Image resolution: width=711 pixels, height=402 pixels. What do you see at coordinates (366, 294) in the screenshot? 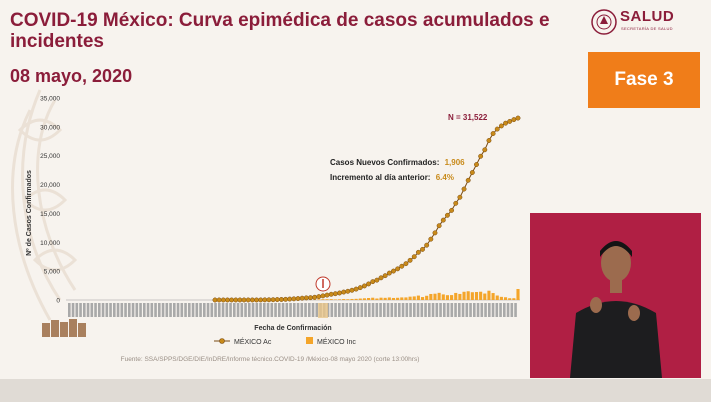
I see `incident-bars` at bounding box center [366, 294].